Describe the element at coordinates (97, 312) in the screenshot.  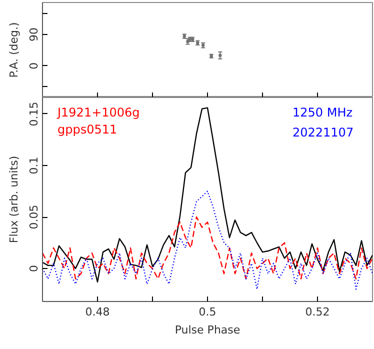
I see `x-tick-label: 0.48` at that location.